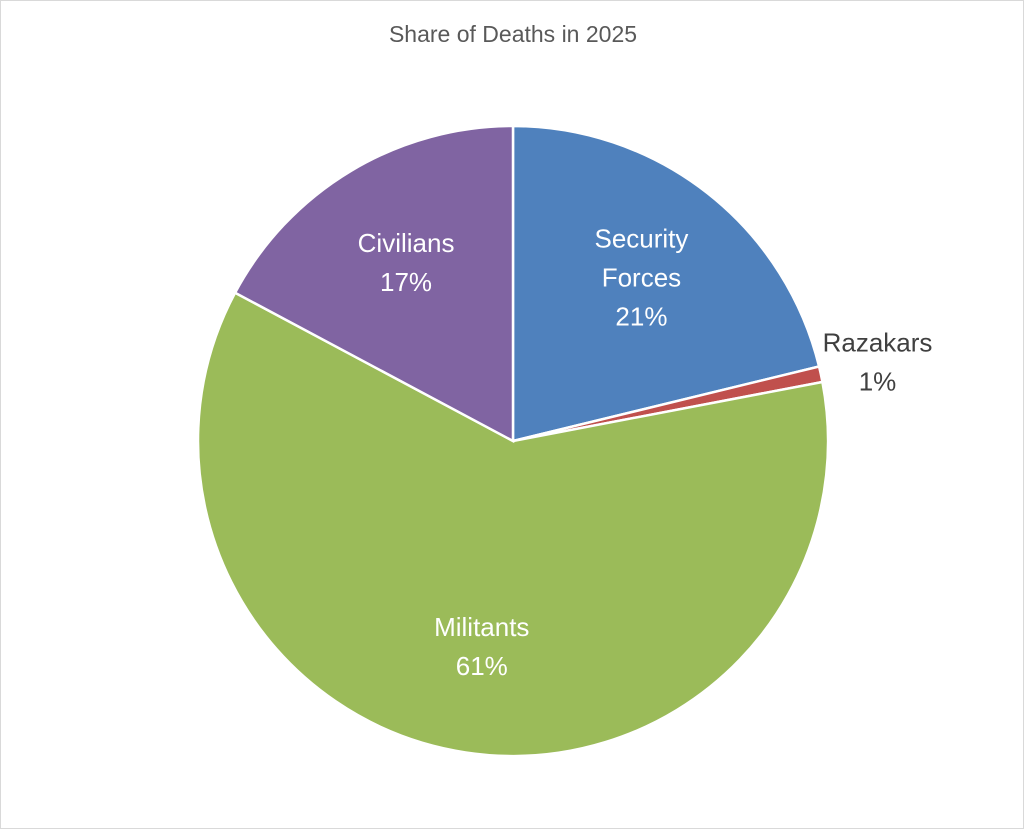 This screenshot has height=829, width=1024. I want to click on pie-slice-civilians, so click(374, 284).